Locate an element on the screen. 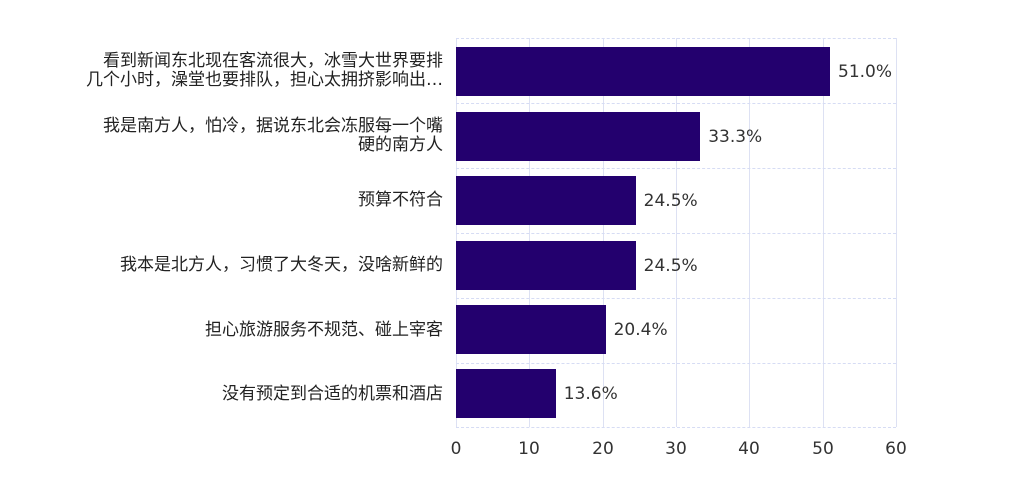 The width and height of the screenshot is (1015, 500). x-tick-label: 20 is located at coordinates (603, 449).